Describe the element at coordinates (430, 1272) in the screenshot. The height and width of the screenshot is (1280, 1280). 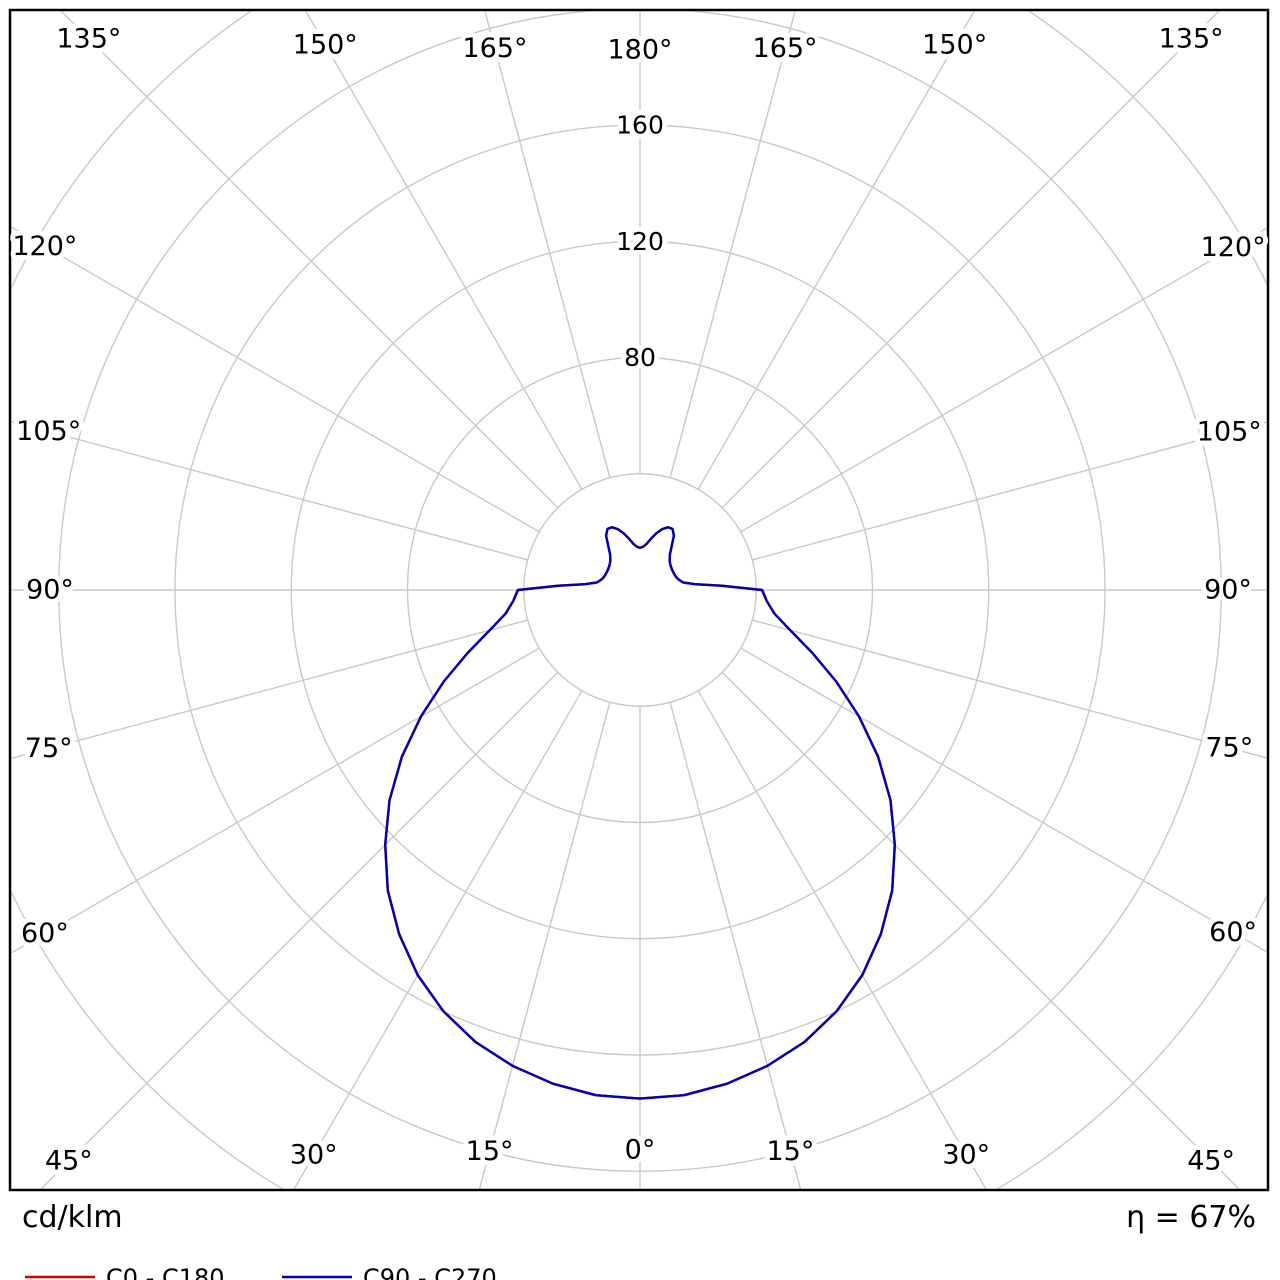
I see `legend-label-c90-c270: C90 - C270` at that location.